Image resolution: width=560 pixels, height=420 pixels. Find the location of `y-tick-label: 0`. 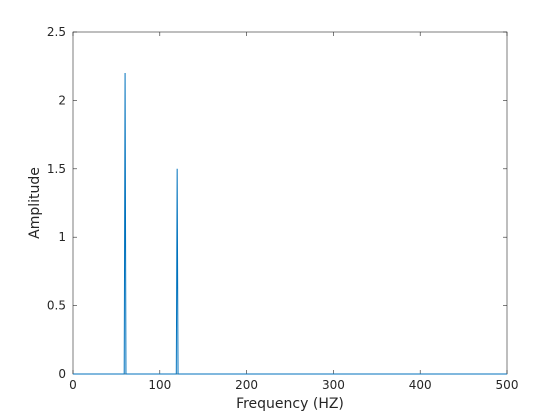

y-tick-label: 0 is located at coordinates (62, 374).